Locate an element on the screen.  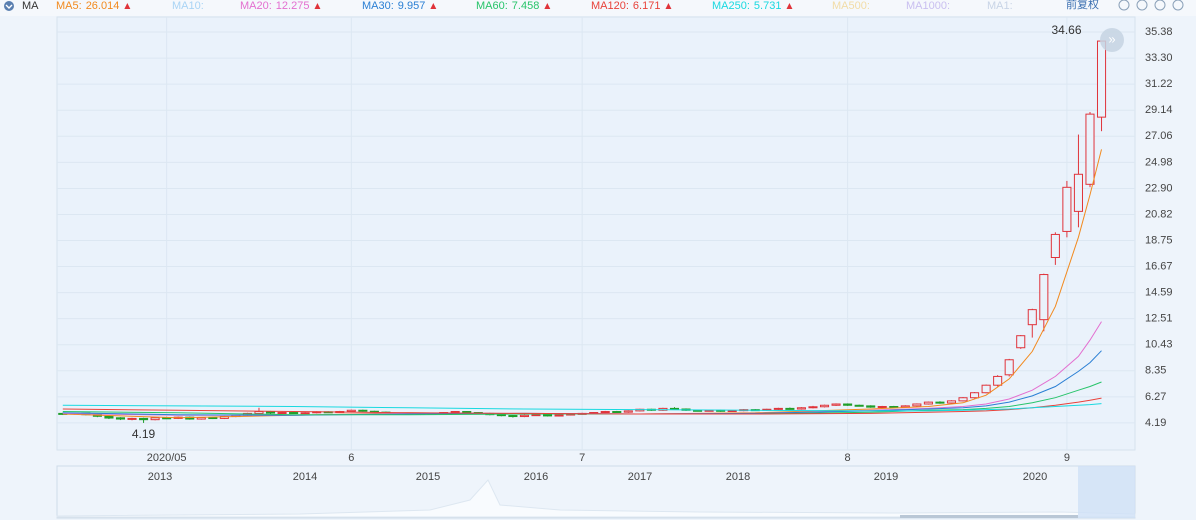
zoom-in-icon is located at coordinates (1160, 5).